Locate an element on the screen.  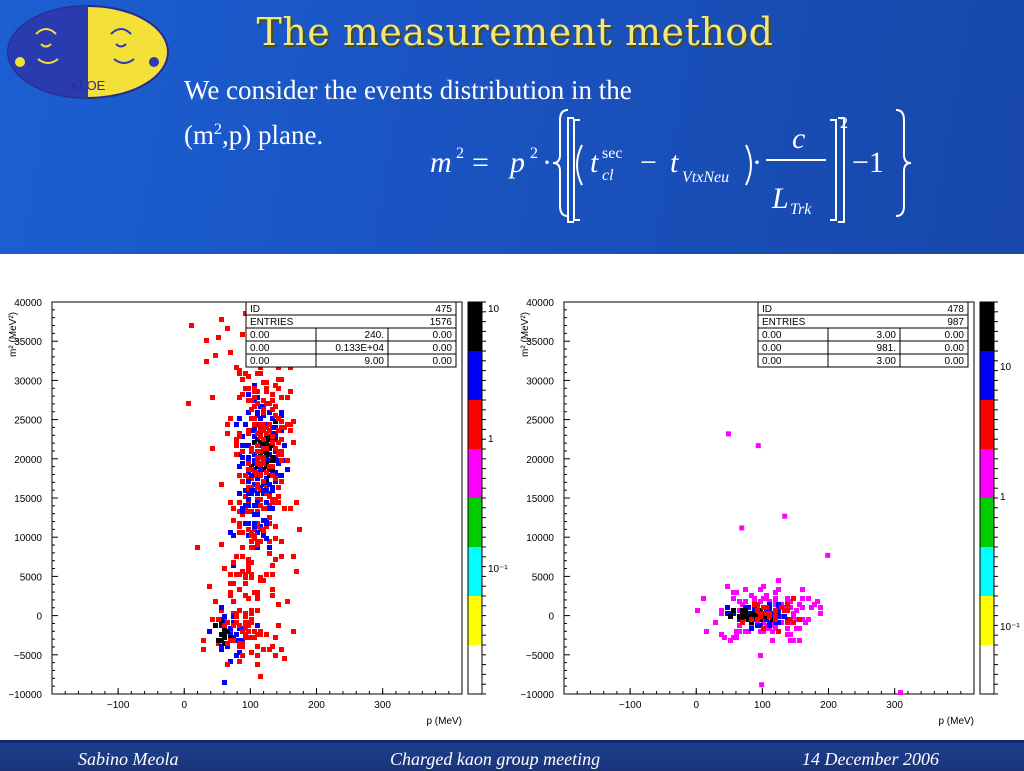
y-tick-label: −10000 is located at coordinates (537, 695).